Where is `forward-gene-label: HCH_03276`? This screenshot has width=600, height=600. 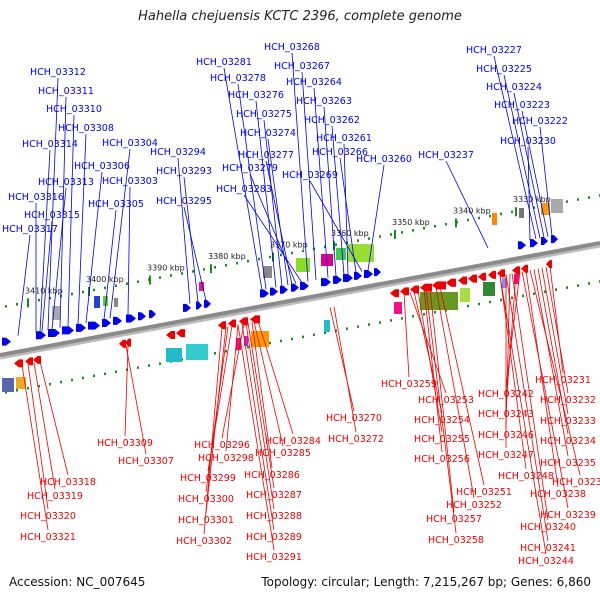
forward-gene-label: HCH_03276 is located at coordinates (256, 95).